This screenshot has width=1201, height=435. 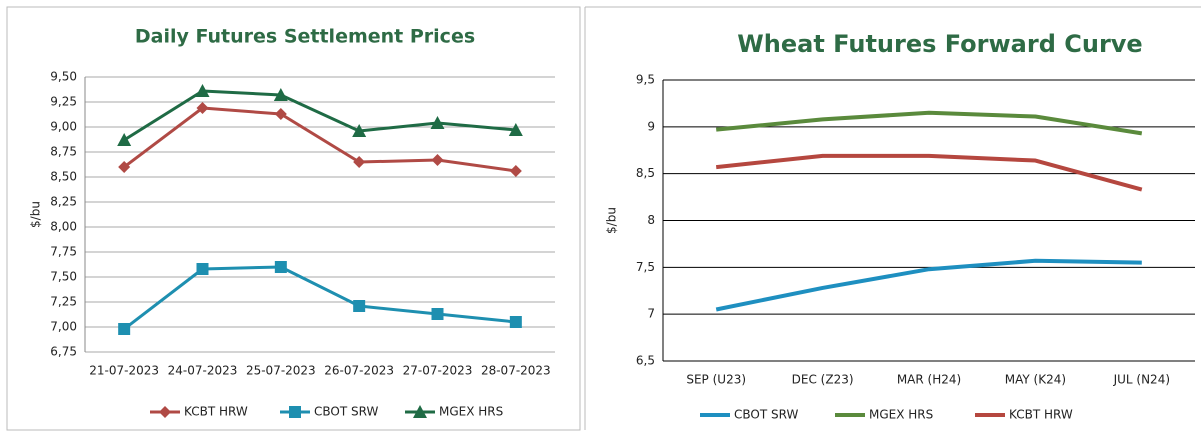 I want to click on x-tick-label: 25-07-2023, so click(x=281, y=371).